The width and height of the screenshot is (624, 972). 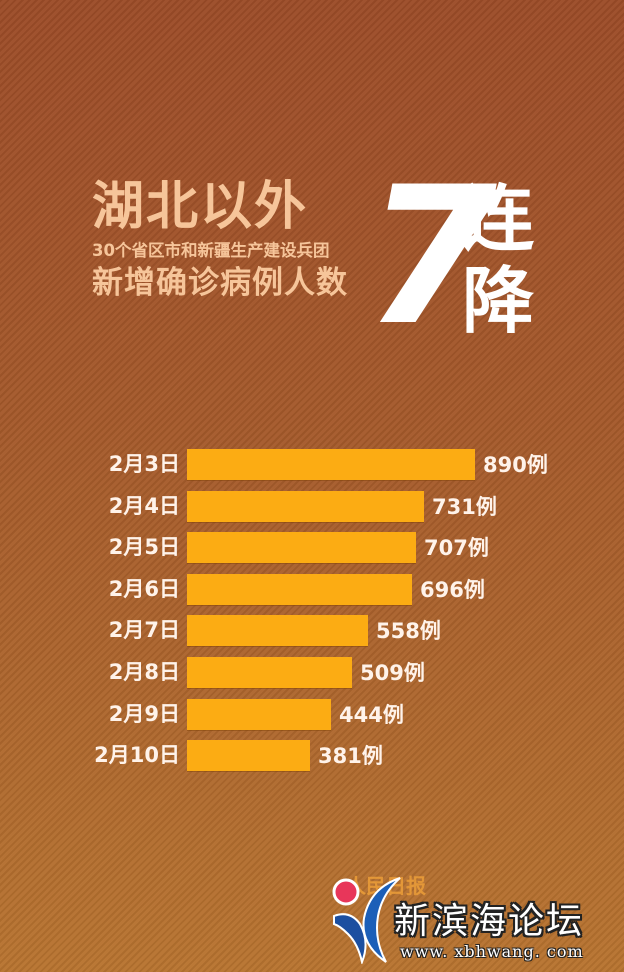 I want to click on bar-label: 2月4日, so click(x=144, y=506).